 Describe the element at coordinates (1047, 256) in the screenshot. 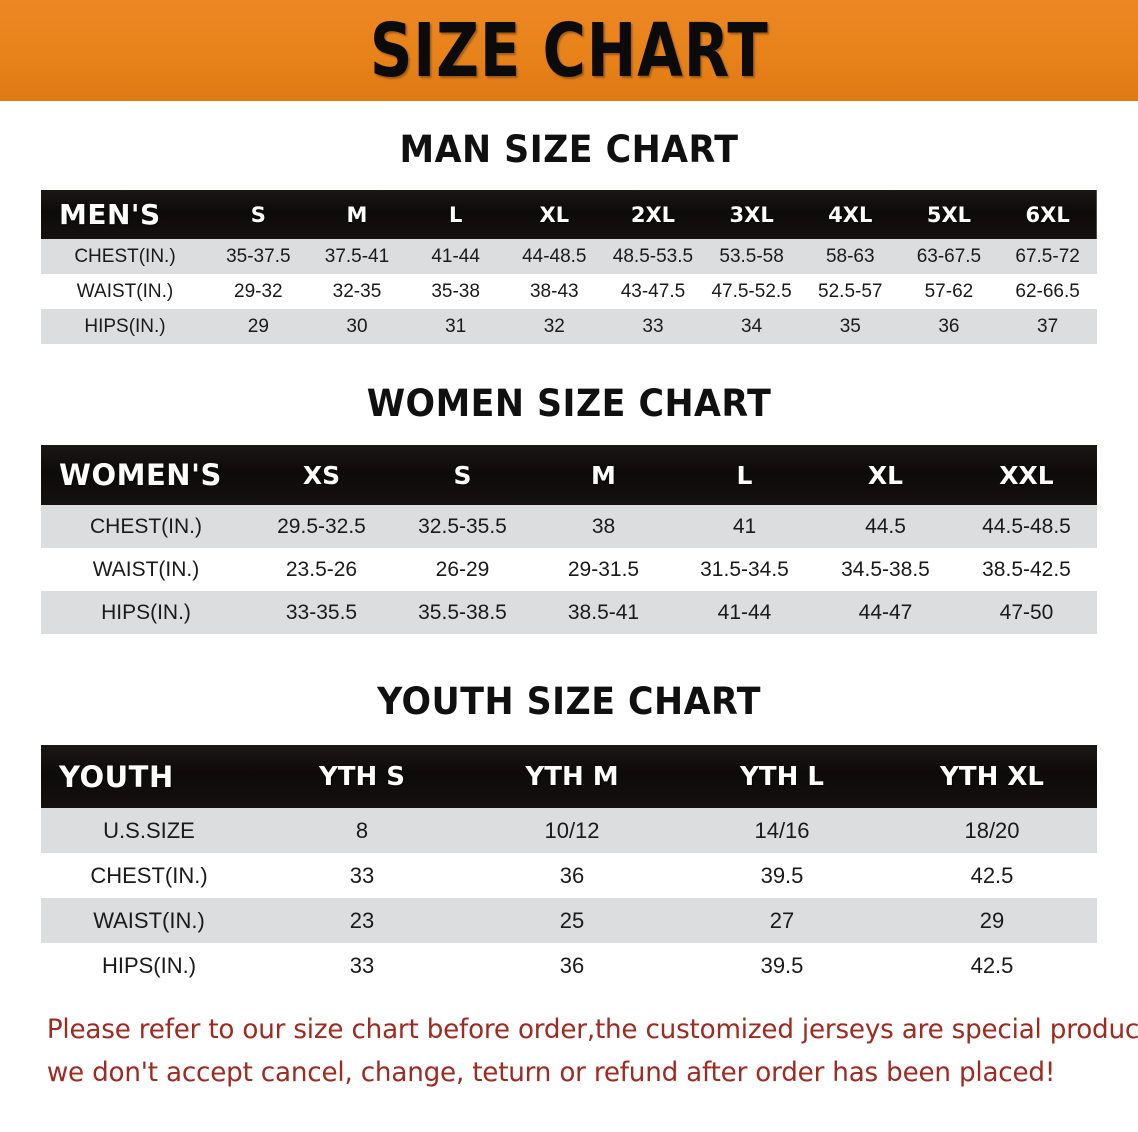

I see `man-cell: 67.5-72` at that location.